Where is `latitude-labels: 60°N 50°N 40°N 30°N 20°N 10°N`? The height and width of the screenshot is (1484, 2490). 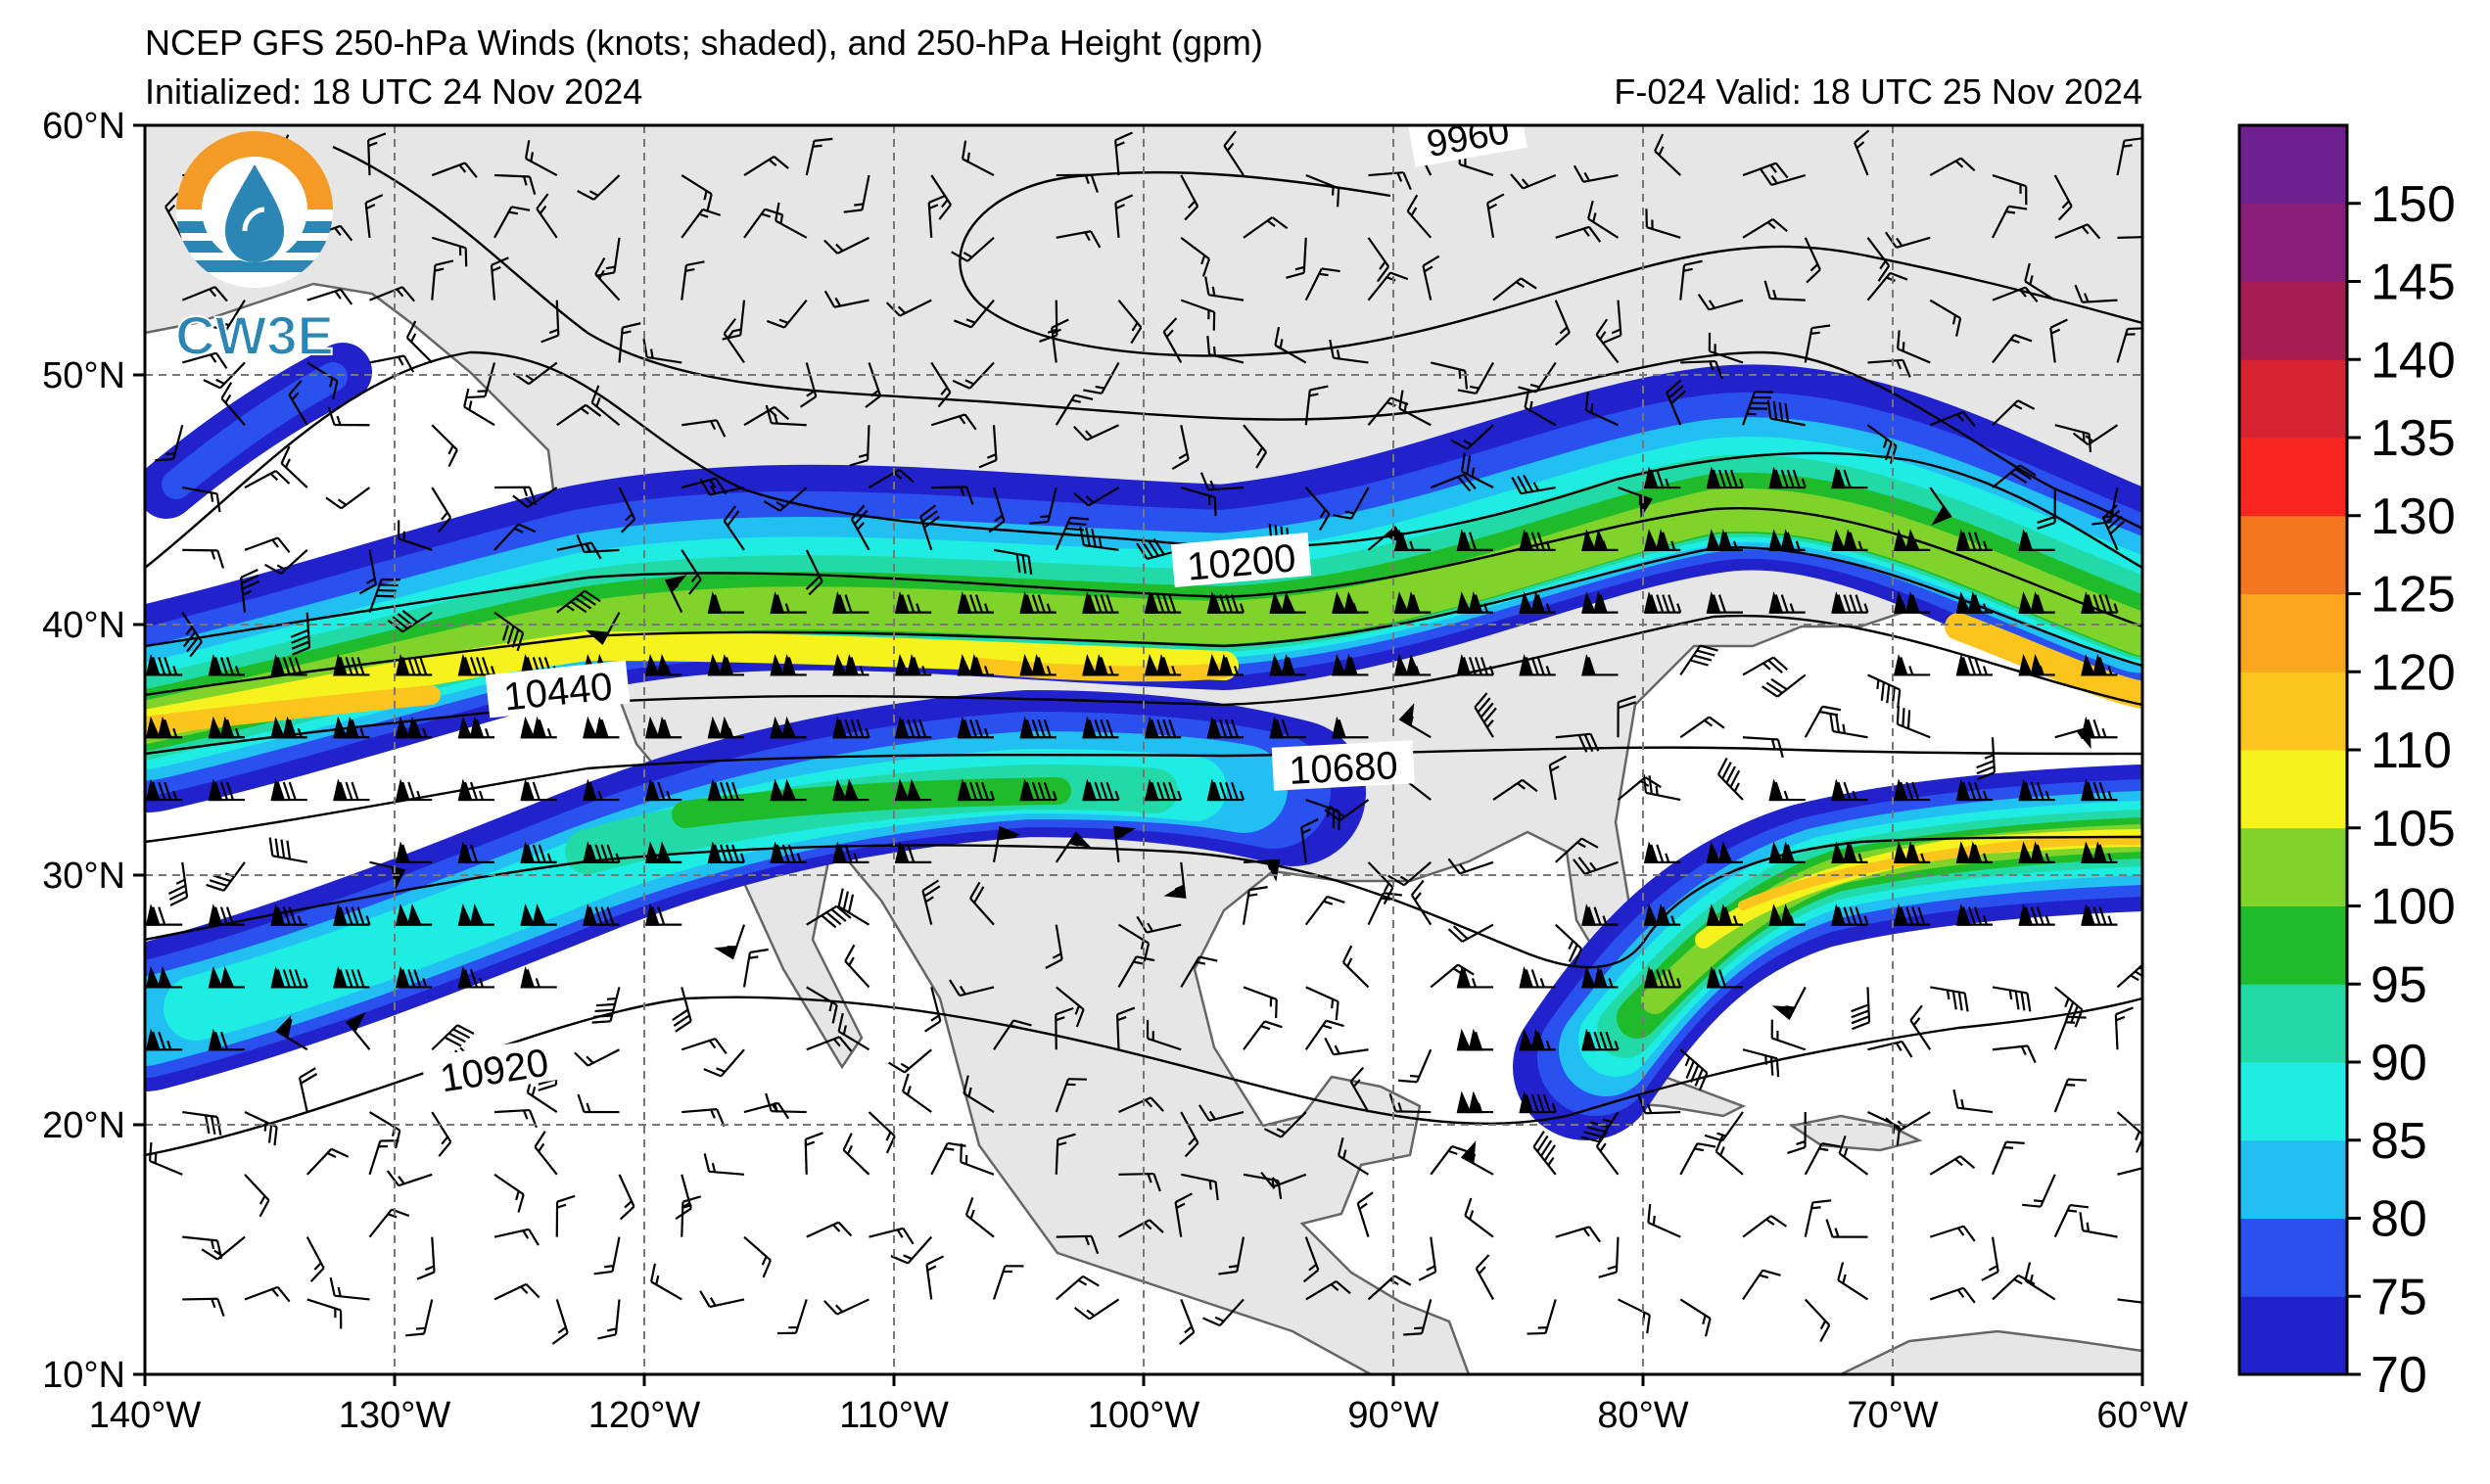 latitude-labels: 60°N 50°N 40°N 30°N 20°N 10°N is located at coordinates (83, 751).